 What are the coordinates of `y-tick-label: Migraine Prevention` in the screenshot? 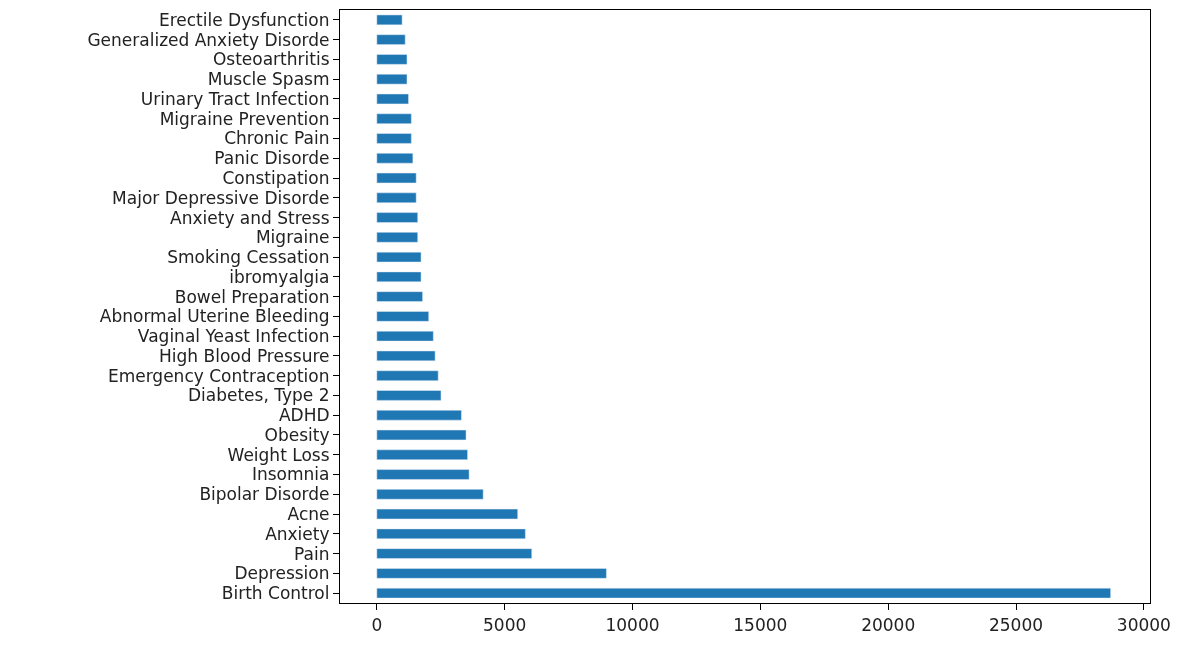 It's located at (244, 118).